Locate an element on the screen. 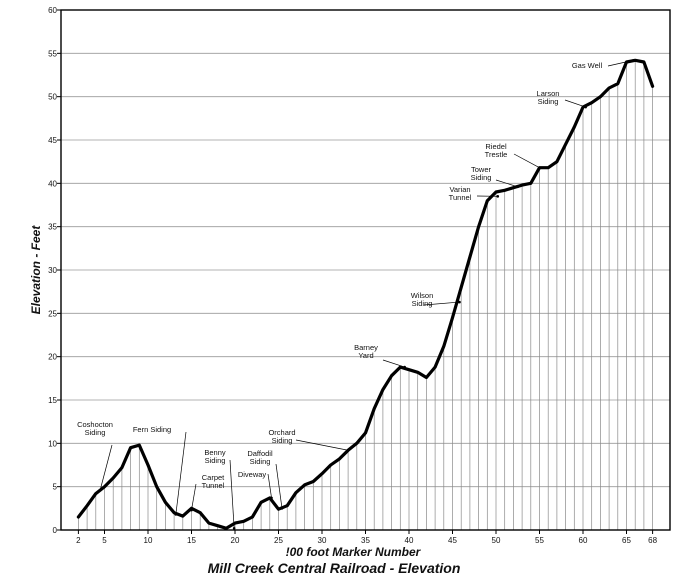 This screenshot has width=700, height=584. y-axis-ticks: 0 5 10 15 20 25 30 35 40 45 50 55 60 is located at coordinates (54, 270).